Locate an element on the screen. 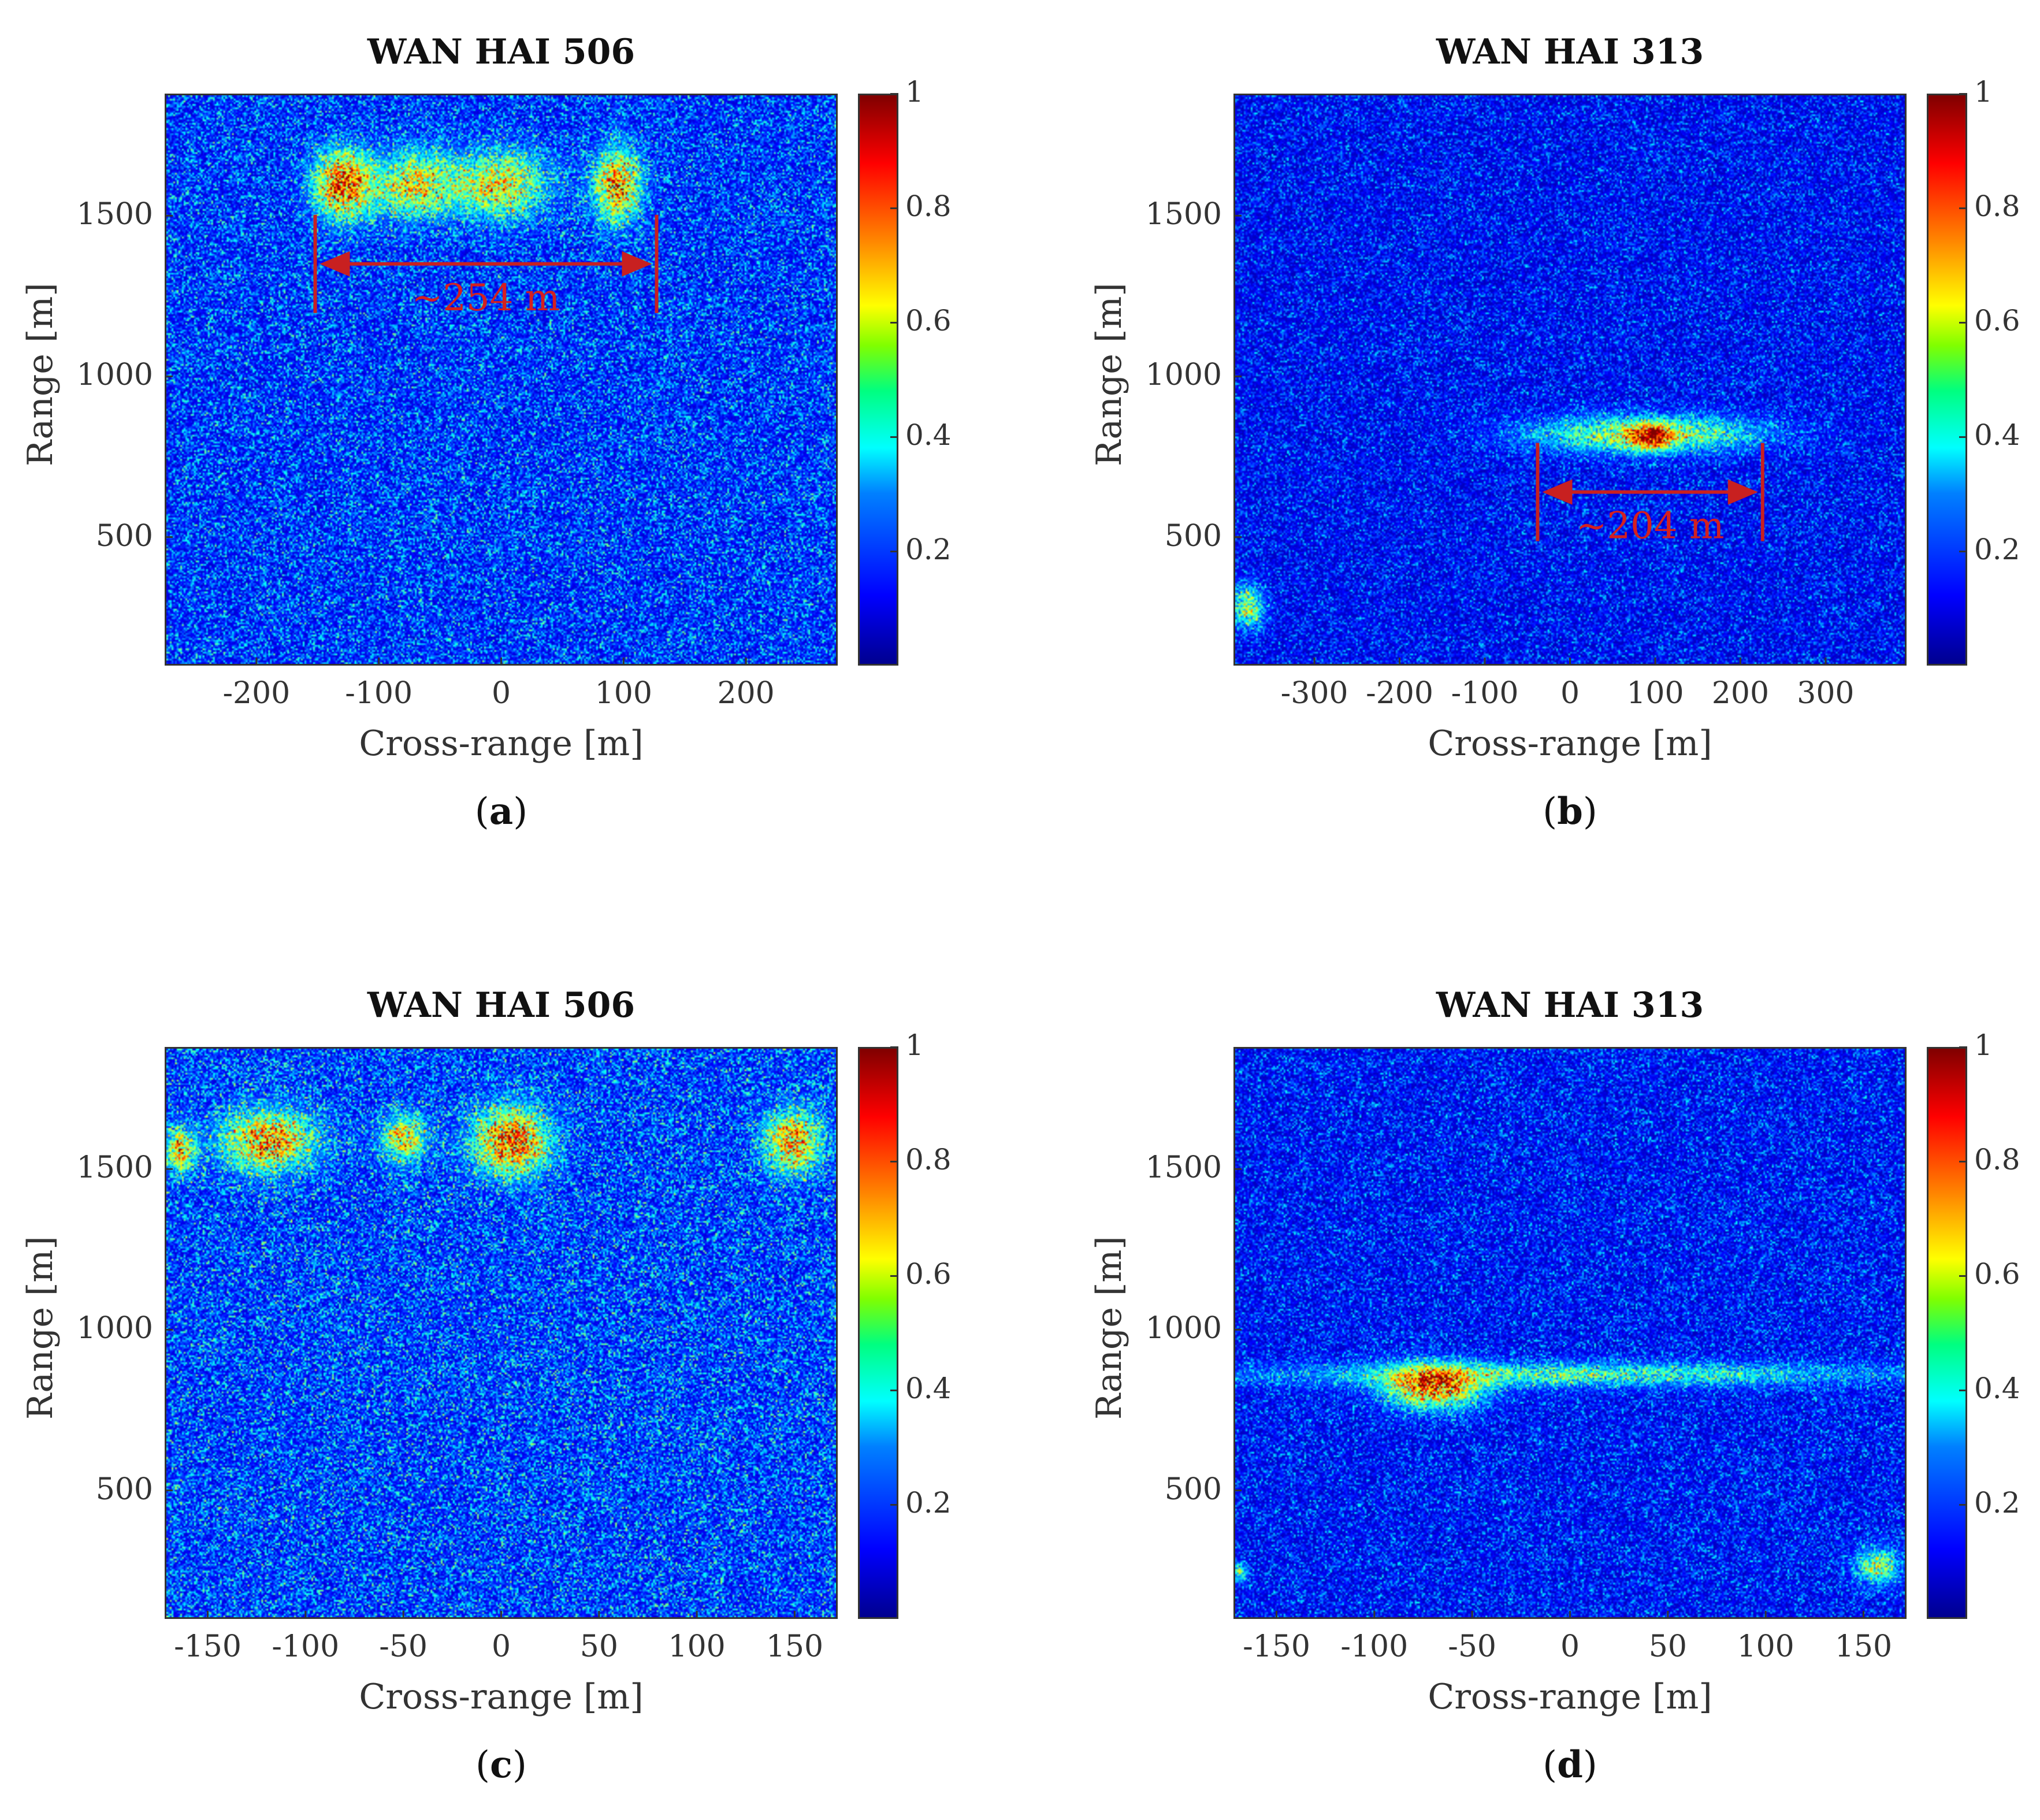 This screenshot has height=1820, width=2040. axes-overlay: ~254 m is located at coordinates (456, 440).